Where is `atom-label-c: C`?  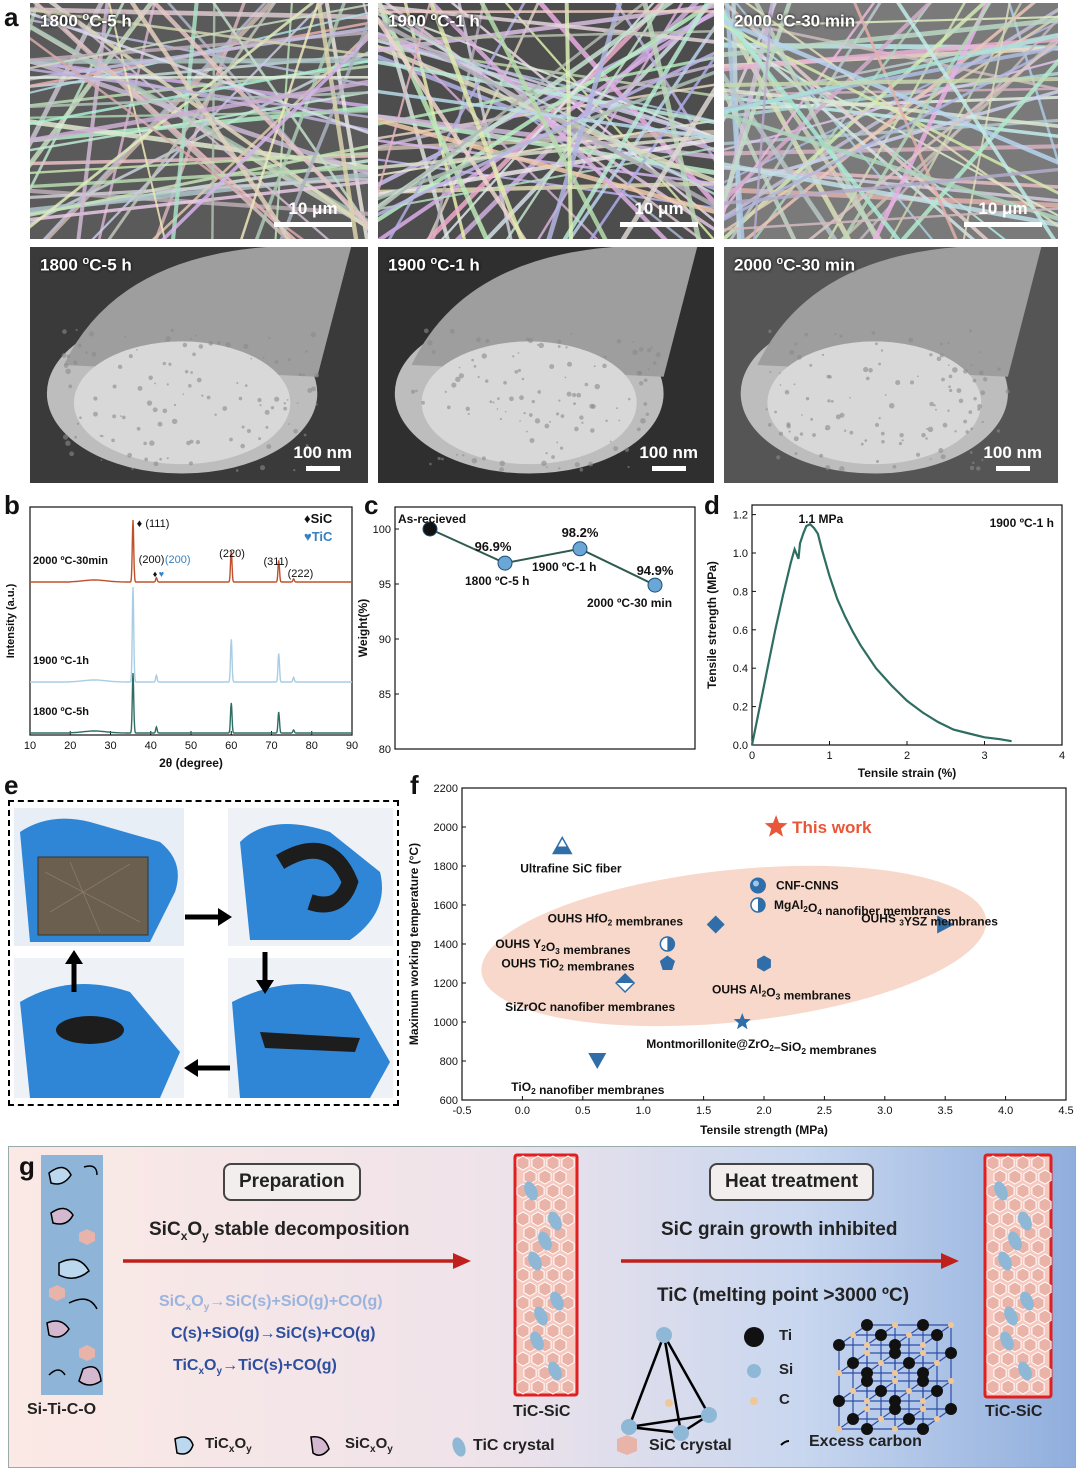
atom-label-c: C is located at coordinates (784, 1399).